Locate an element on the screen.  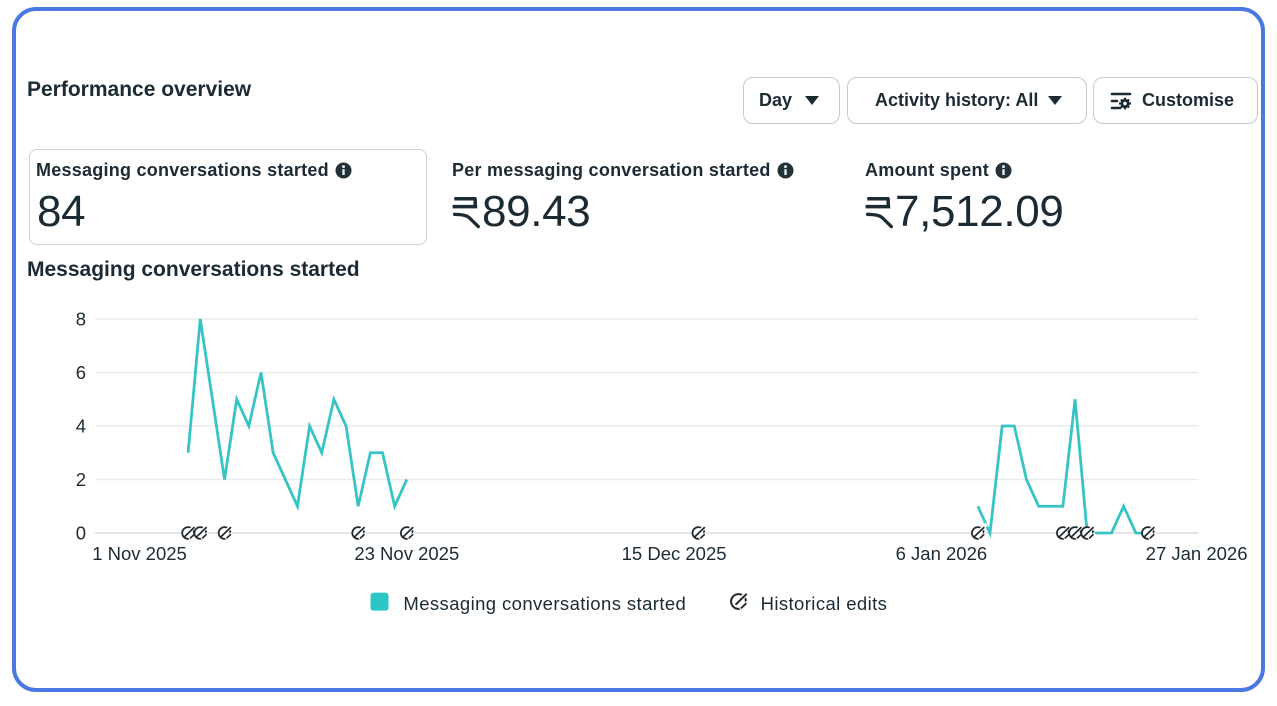
svg-text: 2 is located at coordinates (81, 479).